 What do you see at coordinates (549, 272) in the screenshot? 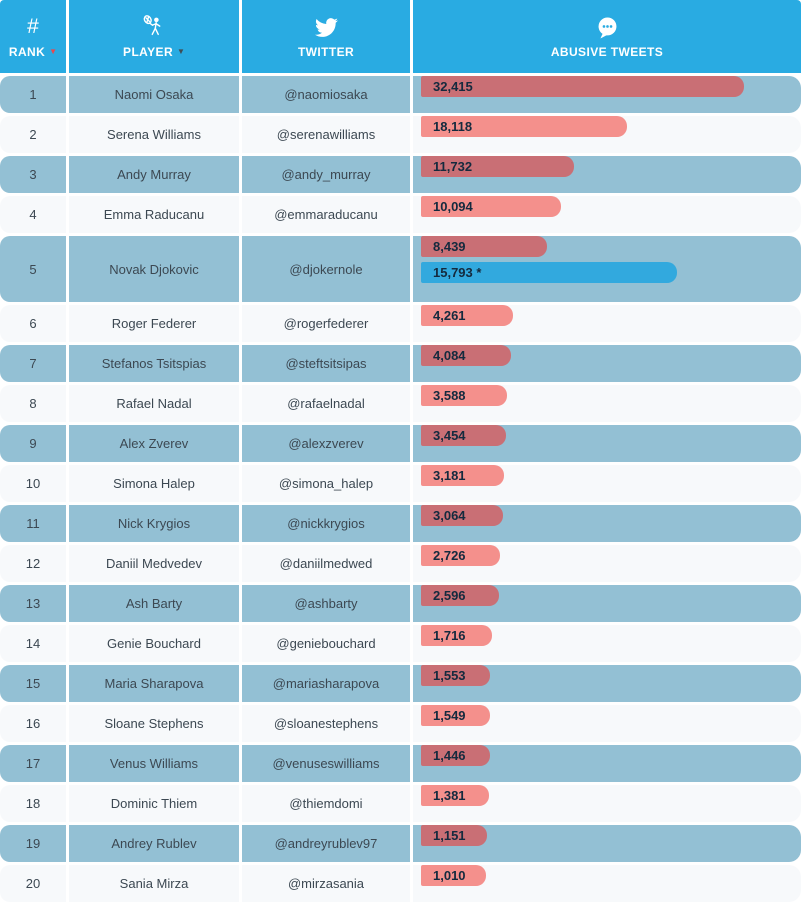
I see `abusive-tweets-bar-alt: 15,793 *` at bounding box center [549, 272].